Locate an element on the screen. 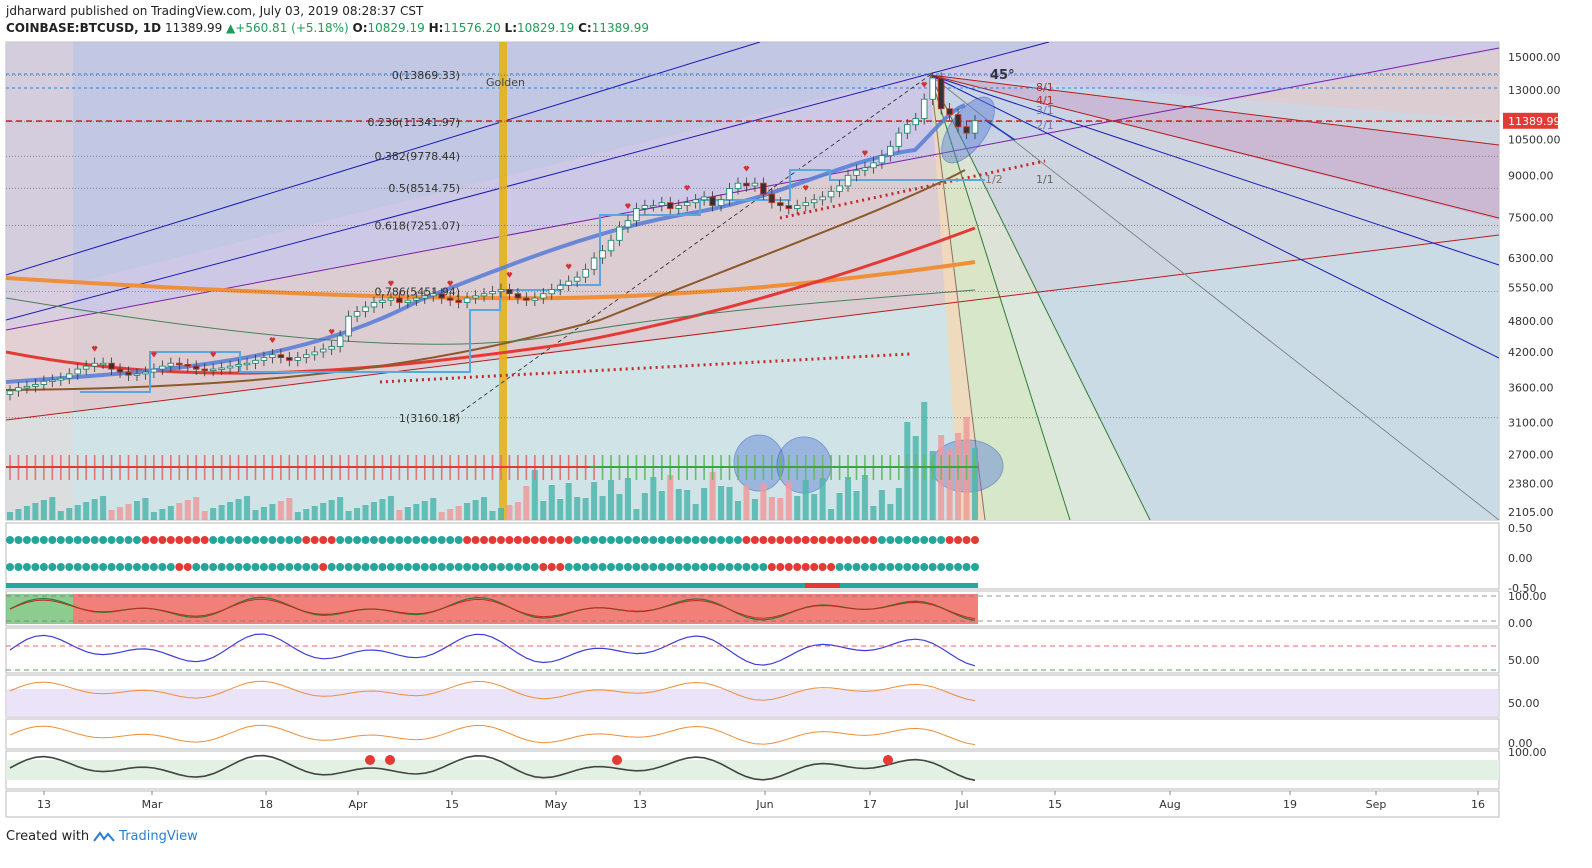  annotation-label: 1/1 is located at coordinates (1045, 179).